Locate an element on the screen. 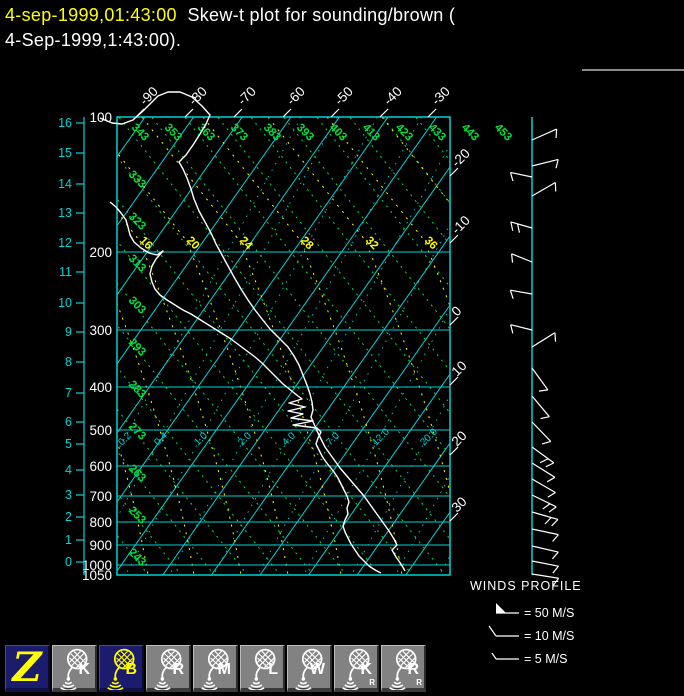 This screenshot has width=684, height=696. svg-text: 1000 is located at coordinates (97, 565).